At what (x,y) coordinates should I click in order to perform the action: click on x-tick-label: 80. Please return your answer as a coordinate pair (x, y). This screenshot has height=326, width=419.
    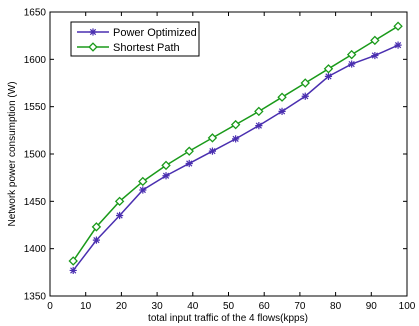
    Looking at the image, I should click on (336, 306).